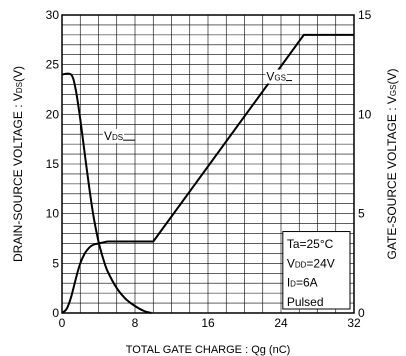 The image size is (406, 356). I want to click on series-label-vgs-sub: GS, so click(280, 78).